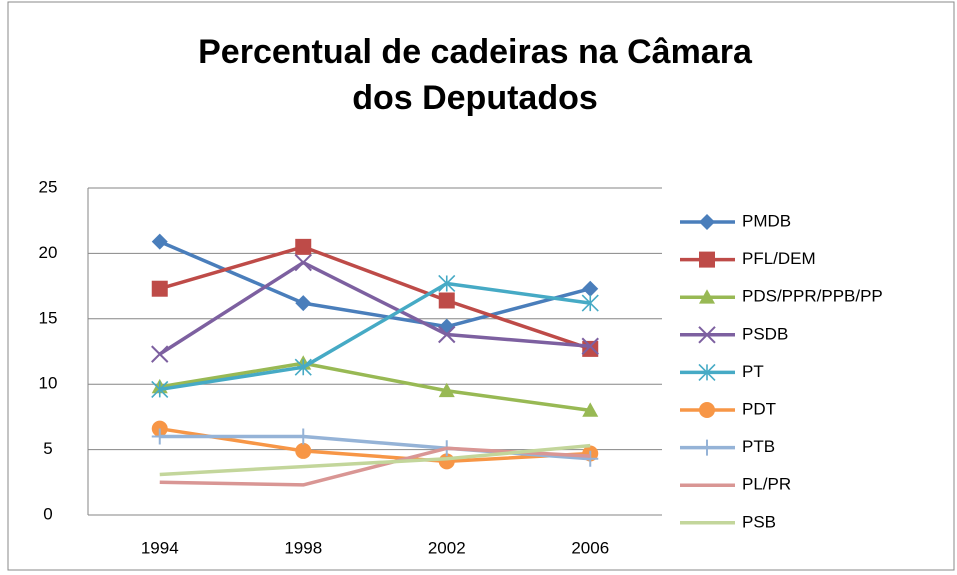 This screenshot has height=575, width=957. What do you see at coordinates (48, 186) in the screenshot?
I see `y-tick-label: 25` at bounding box center [48, 186].